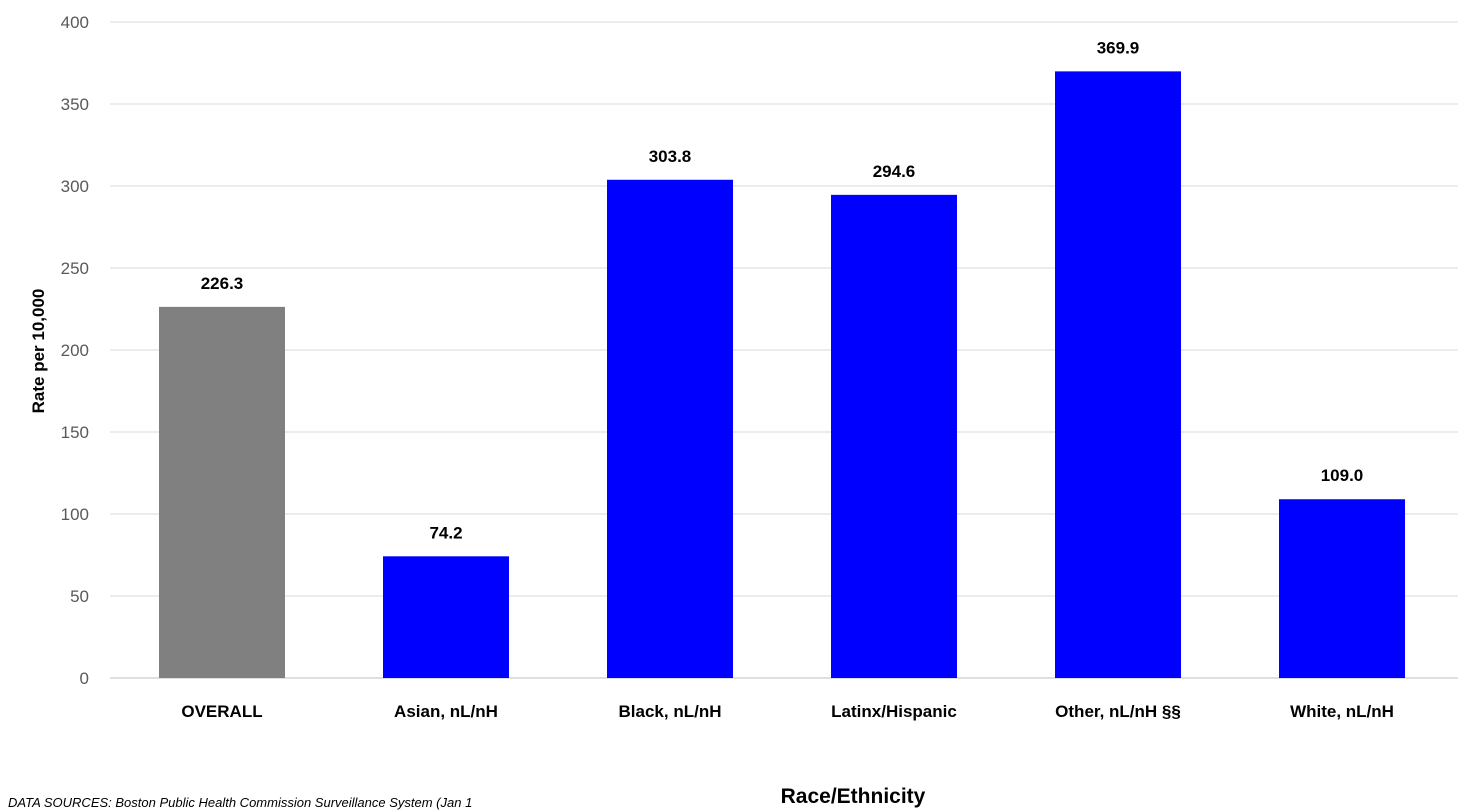 The image size is (1458, 810). I want to click on y-tick-label: 50, so click(79, 596).